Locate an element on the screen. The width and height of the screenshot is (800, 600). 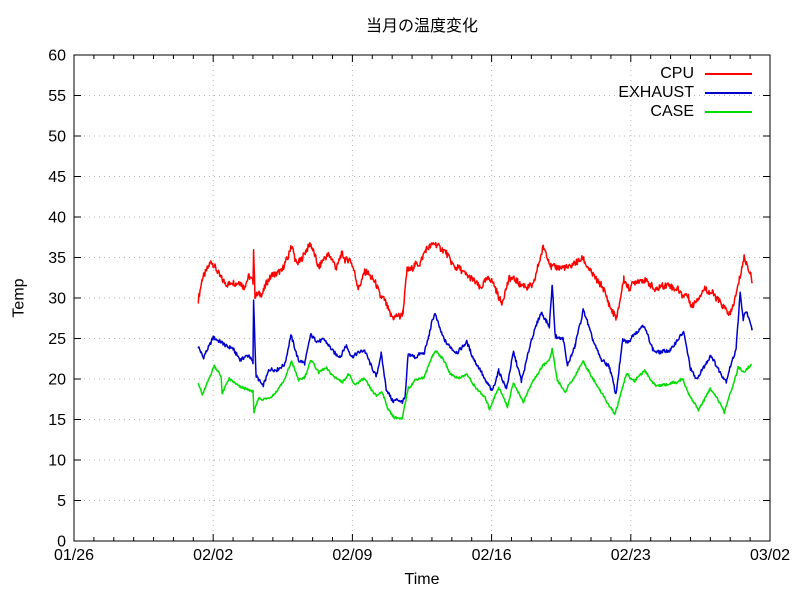
x-tick-label: 02/09 is located at coordinates (352, 555).